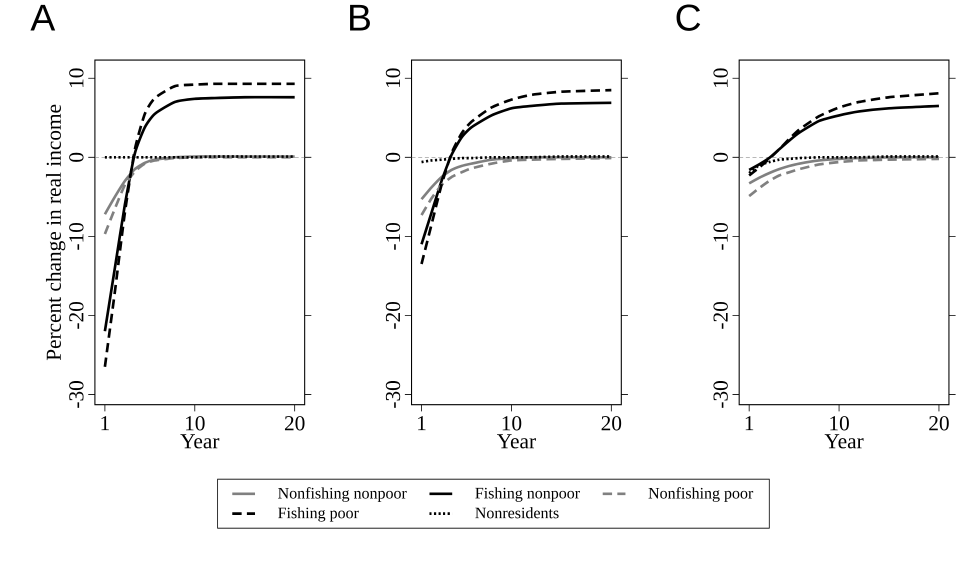  Describe the element at coordinates (688, 18) in the screenshot. I see `chart-title: C` at that location.